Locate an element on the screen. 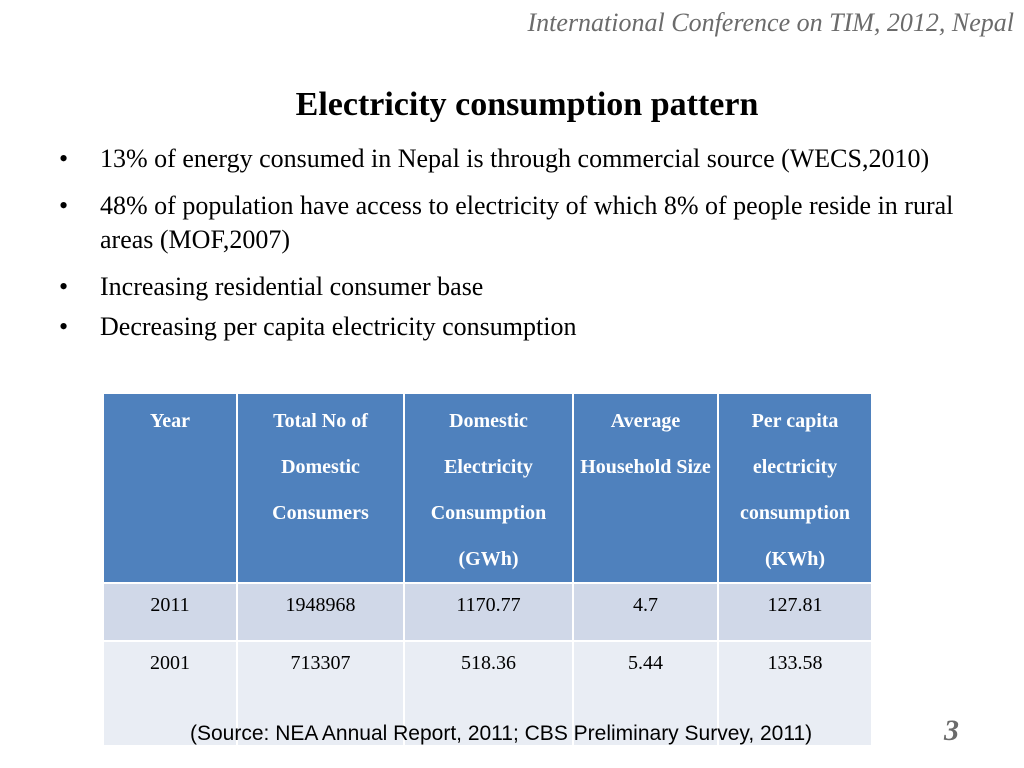 Image resolution: width=1024 pixels, height=768 pixels. bullet-text: Increasing residential consumer base is located at coordinates (292, 286).